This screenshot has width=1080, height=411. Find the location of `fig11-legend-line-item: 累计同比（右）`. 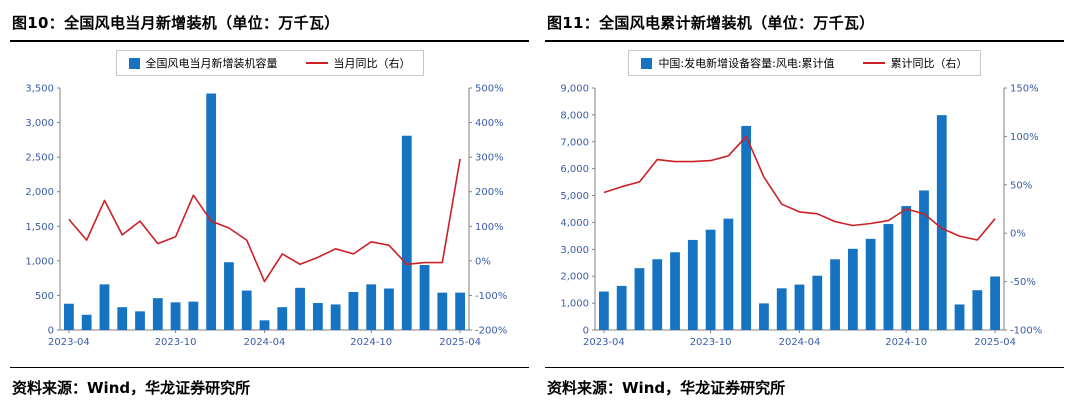

fig11-legend-line-item: 累计同比（右） is located at coordinates (915, 63).